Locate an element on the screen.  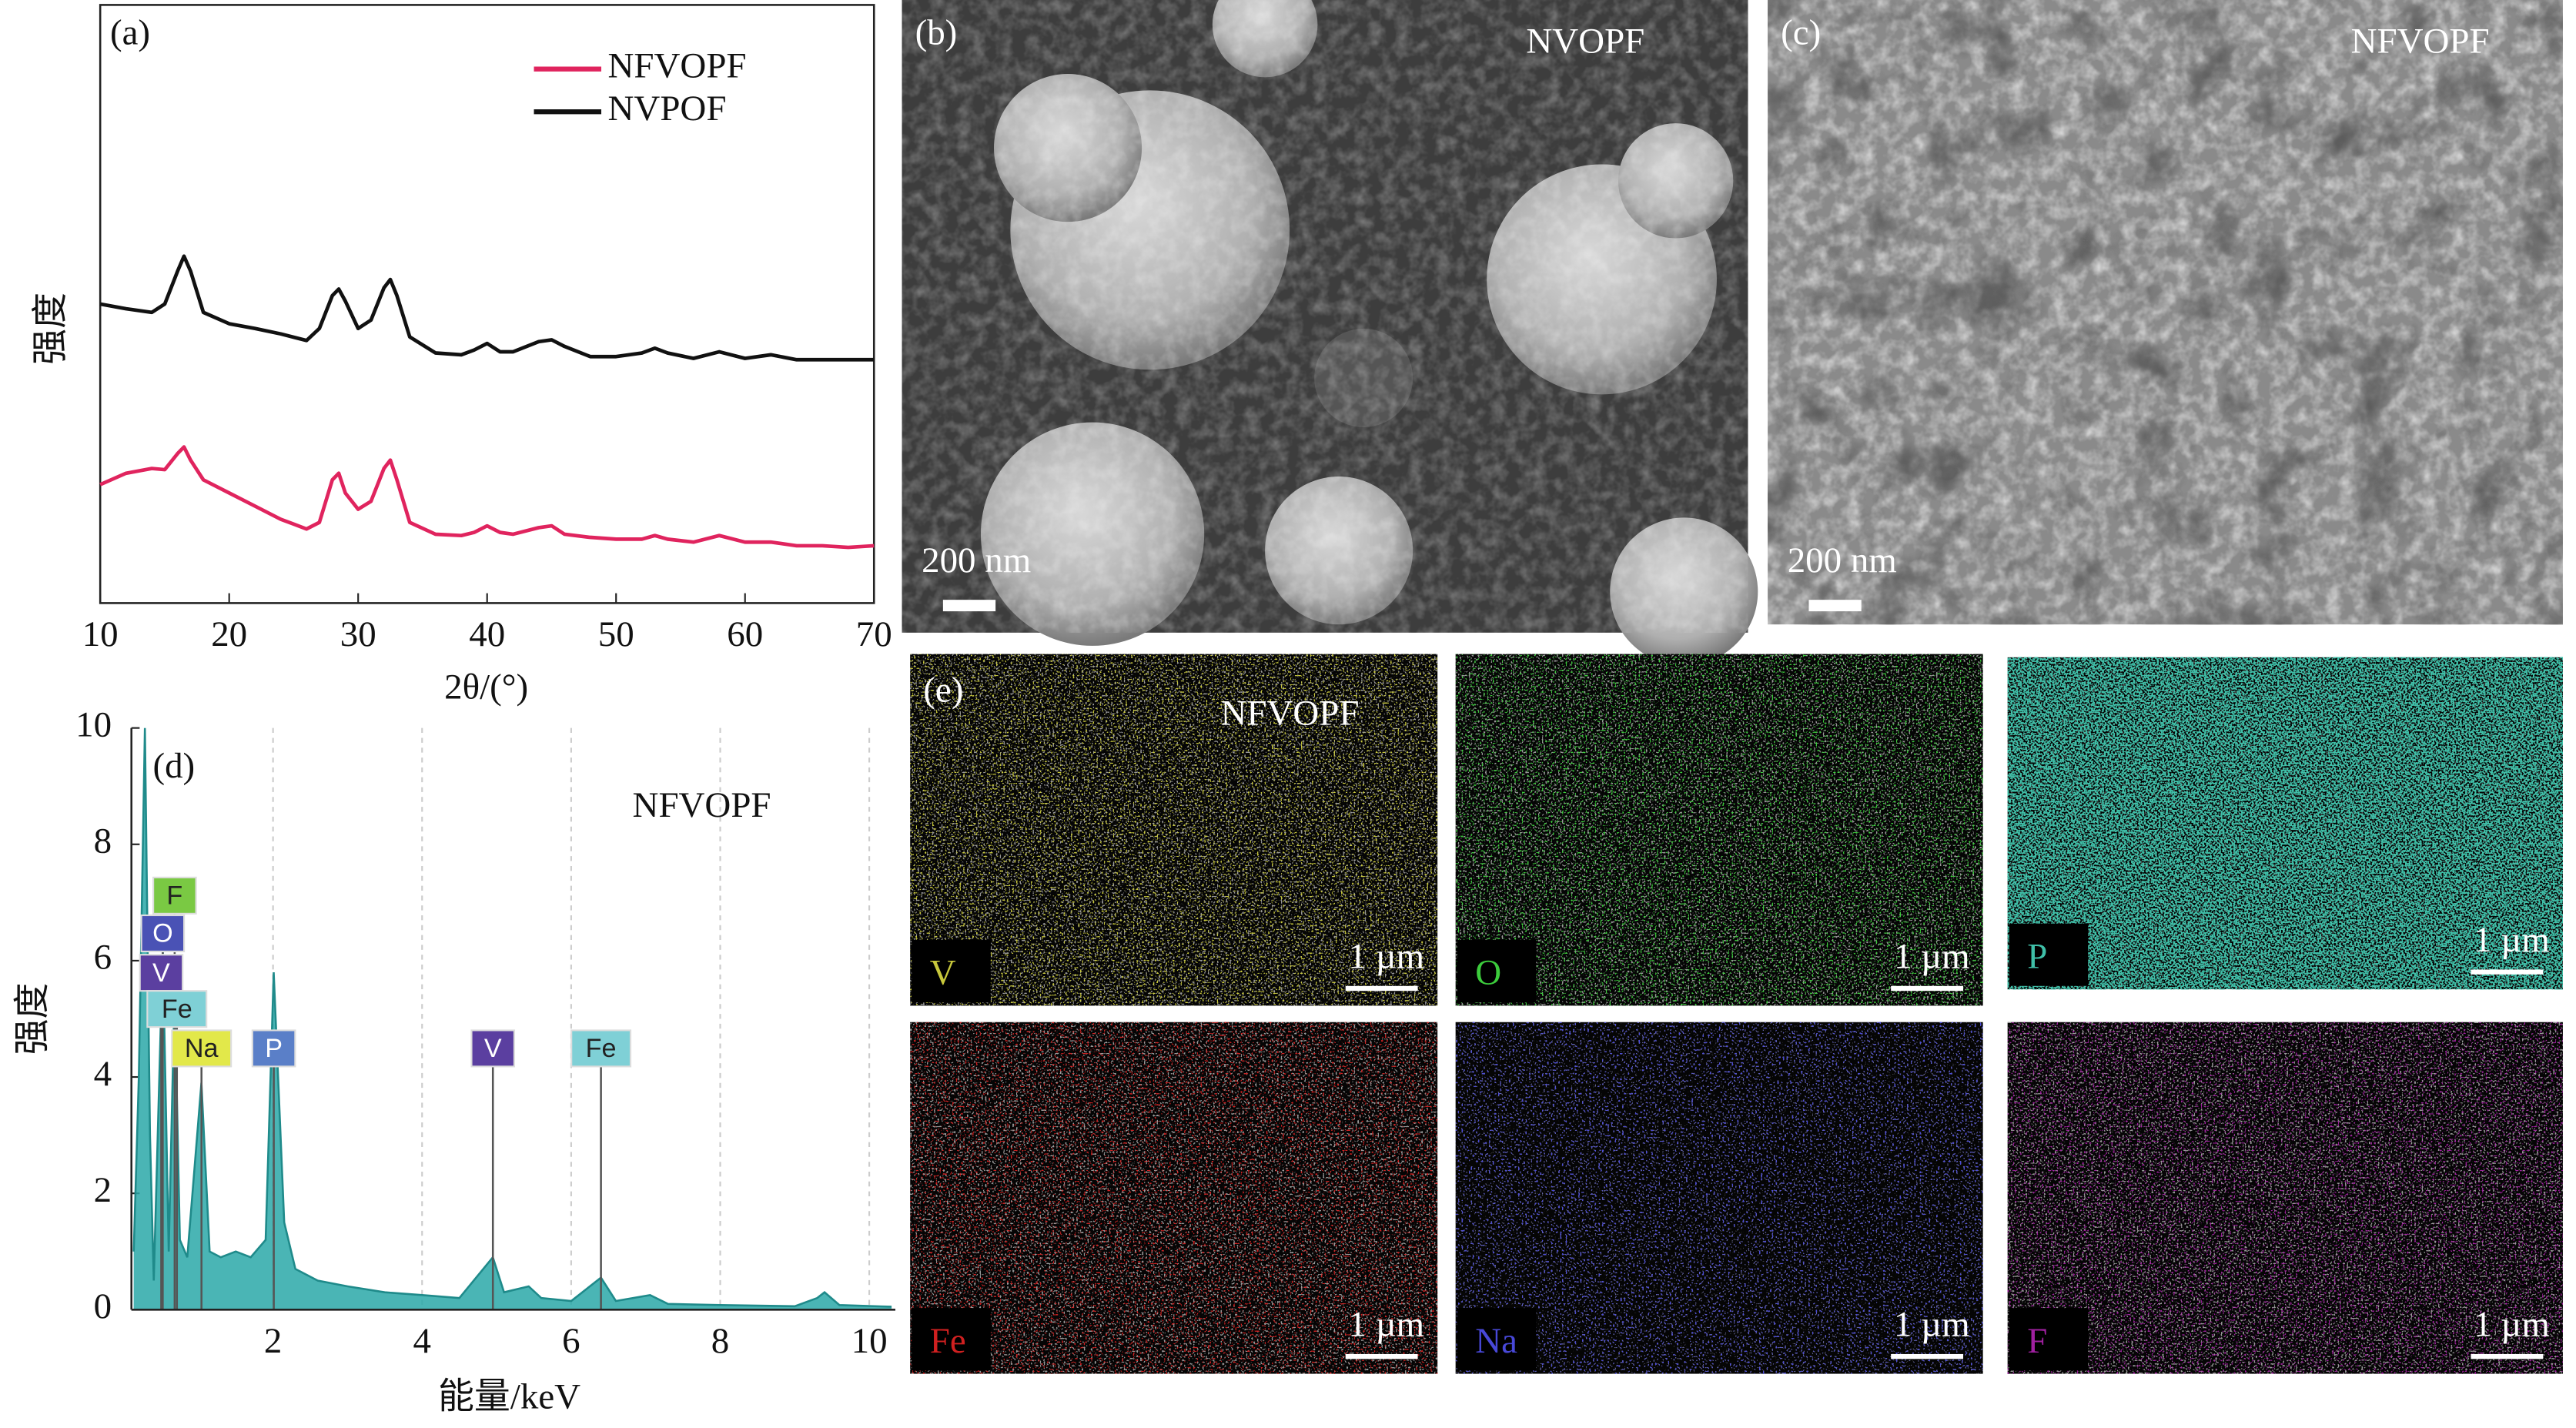
x-tick-label: 6 is located at coordinates (571, 1341).